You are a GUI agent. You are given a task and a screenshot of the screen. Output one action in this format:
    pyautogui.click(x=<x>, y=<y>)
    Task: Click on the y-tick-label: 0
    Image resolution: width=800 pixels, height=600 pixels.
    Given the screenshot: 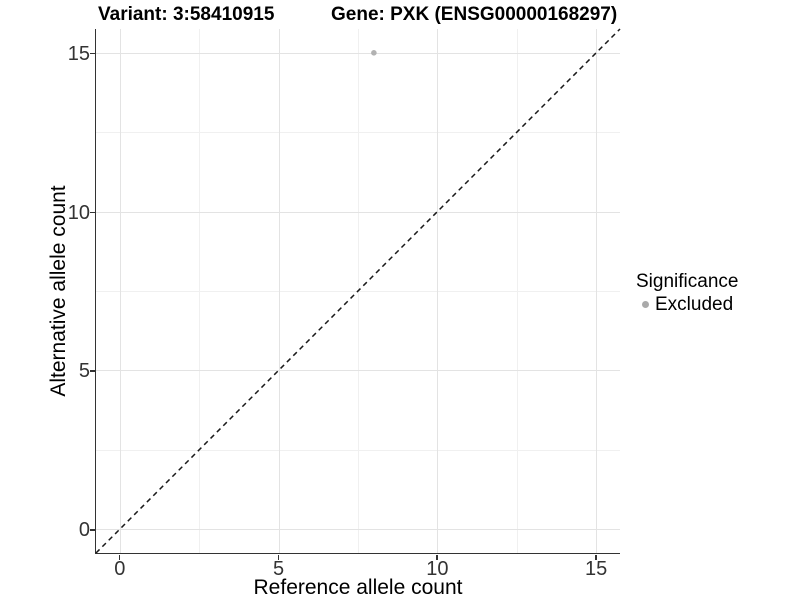 What is the action you would take?
    pyautogui.click(x=84, y=530)
    